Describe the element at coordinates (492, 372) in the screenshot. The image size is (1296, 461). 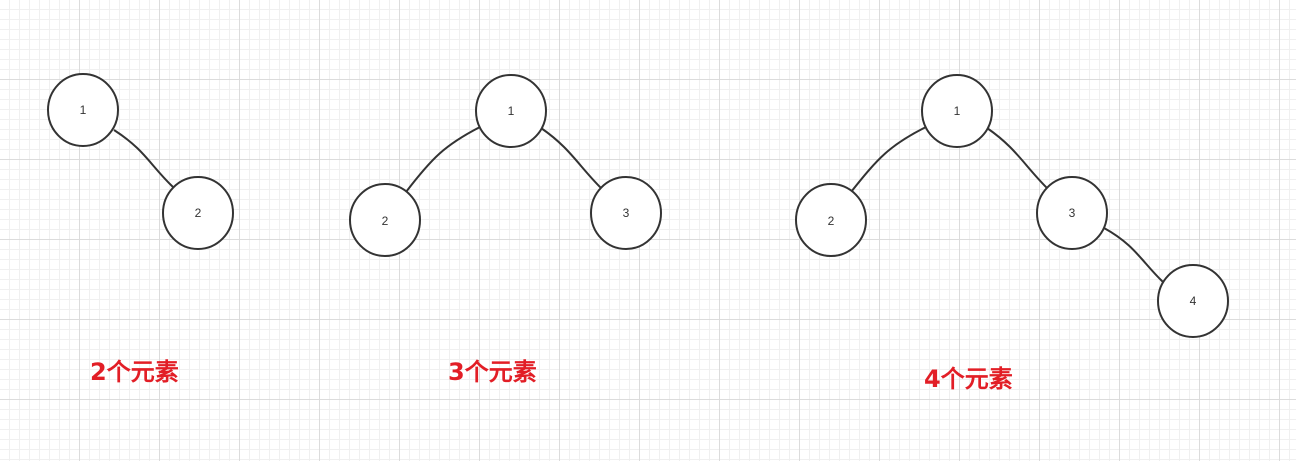
I see `caption-3-elements: 3个元素` at that location.